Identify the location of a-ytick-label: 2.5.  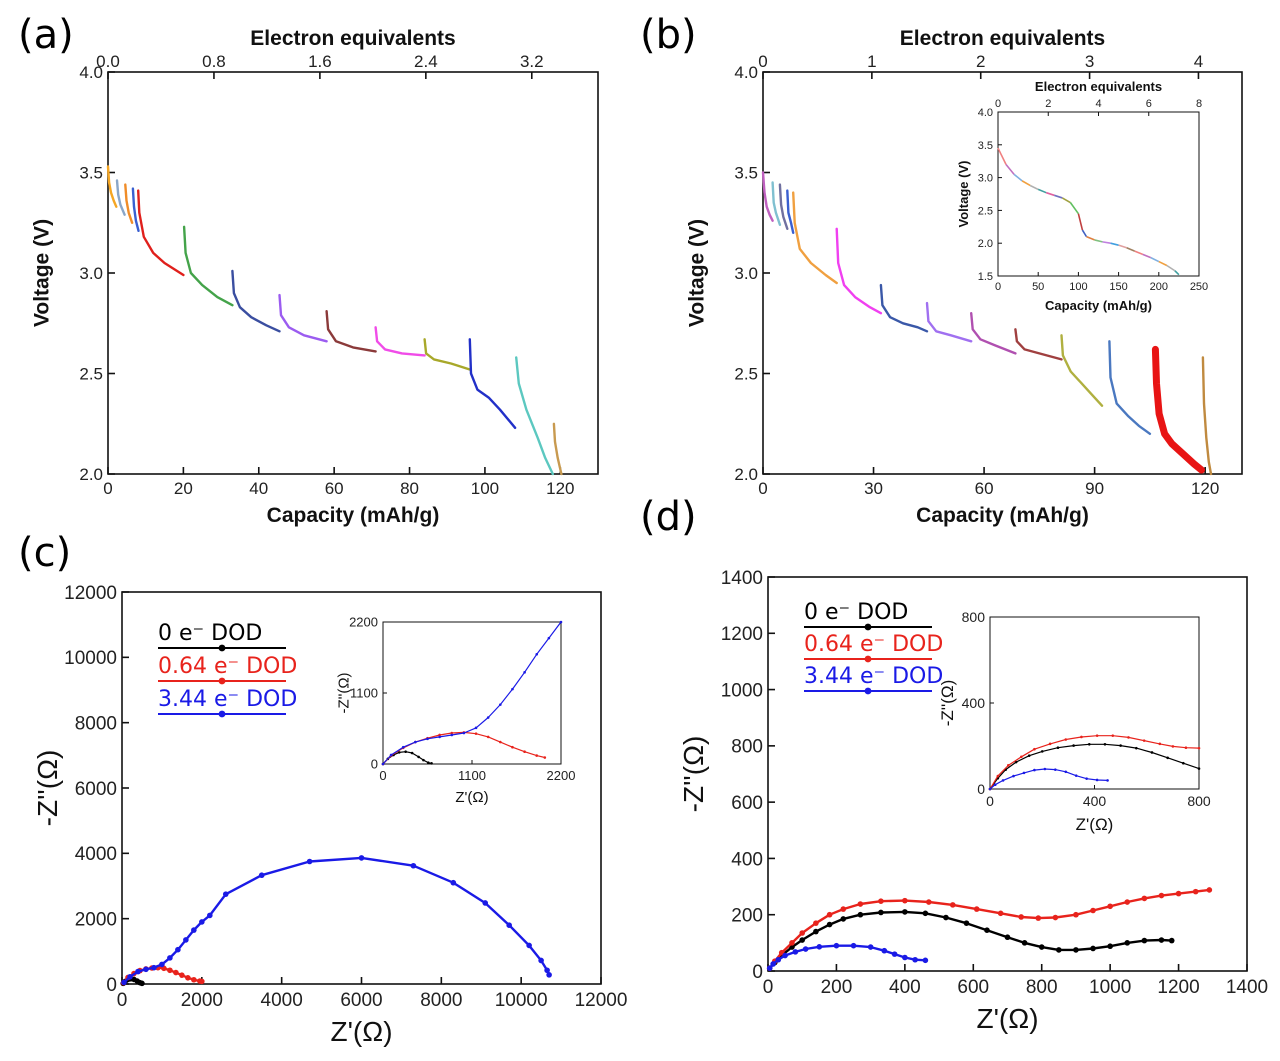
(91, 374).